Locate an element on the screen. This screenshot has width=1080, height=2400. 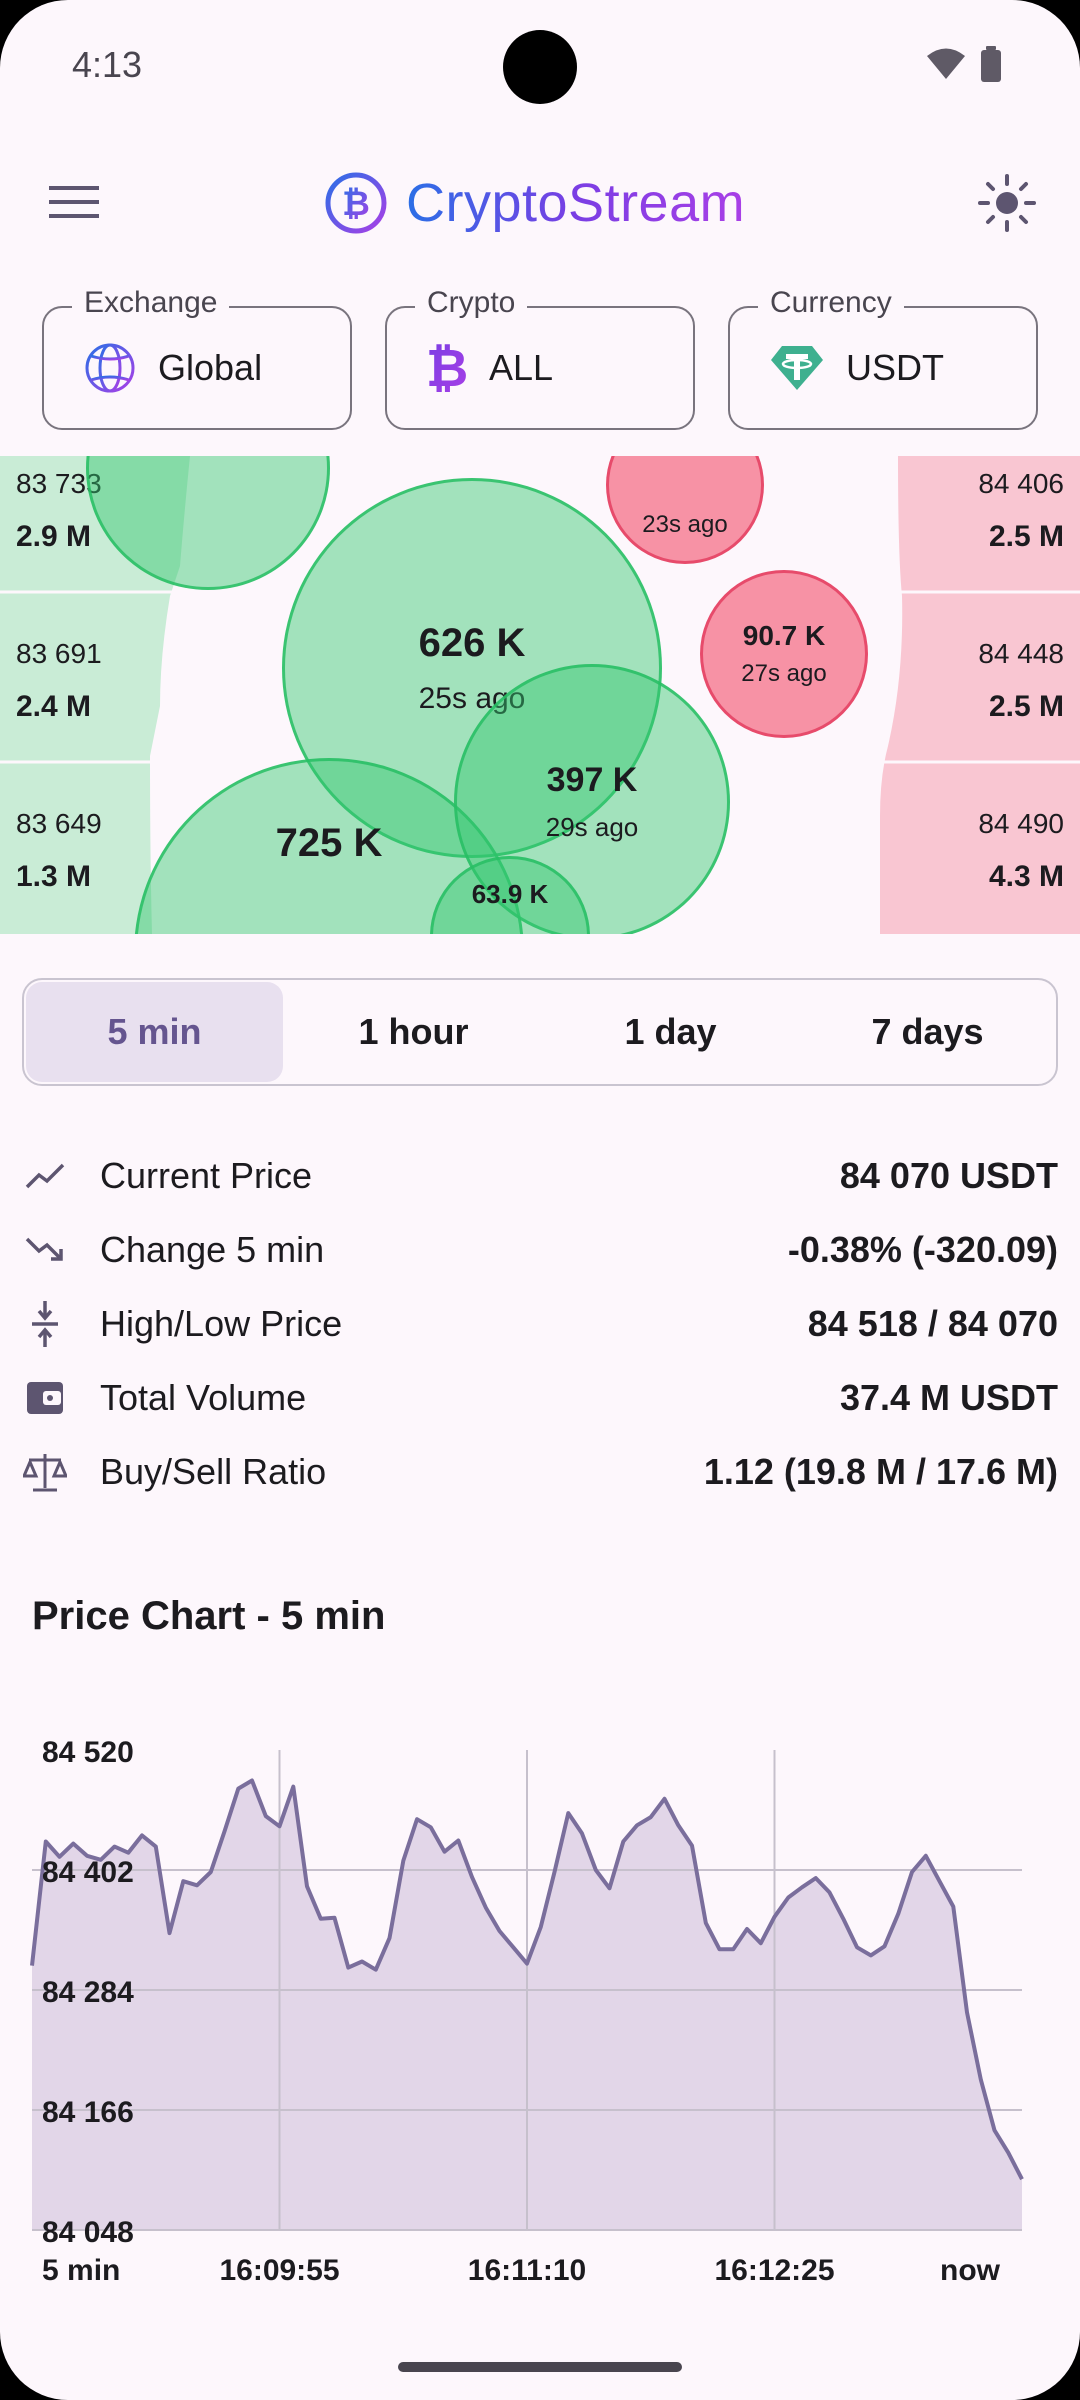
crypto-legend: Crypto is located at coordinates (471, 303).